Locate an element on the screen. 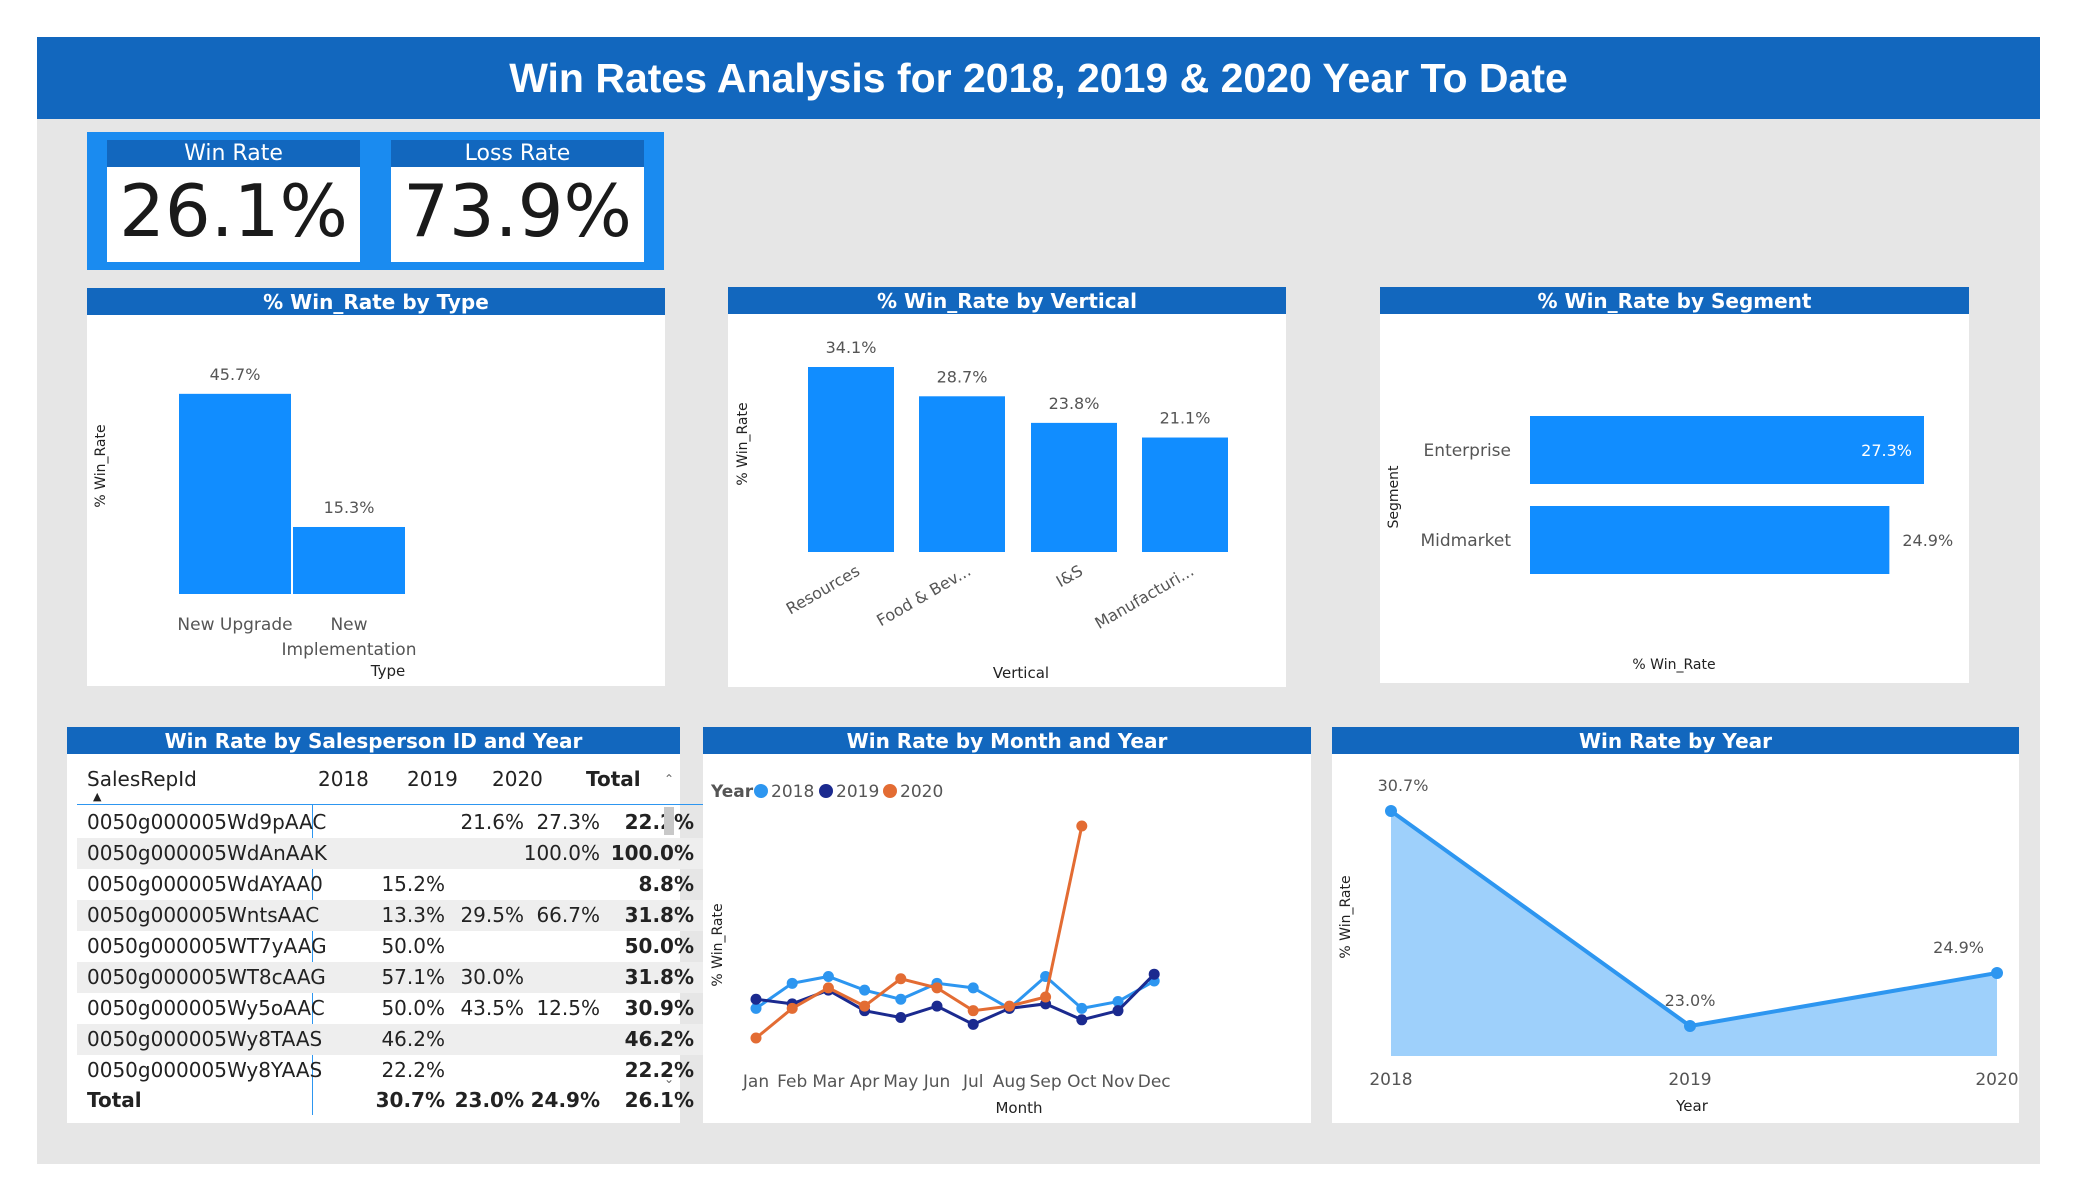 The height and width of the screenshot is (1200, 2075). scroll-down-icon: ⌄ is located at coordinates (669, 1079).